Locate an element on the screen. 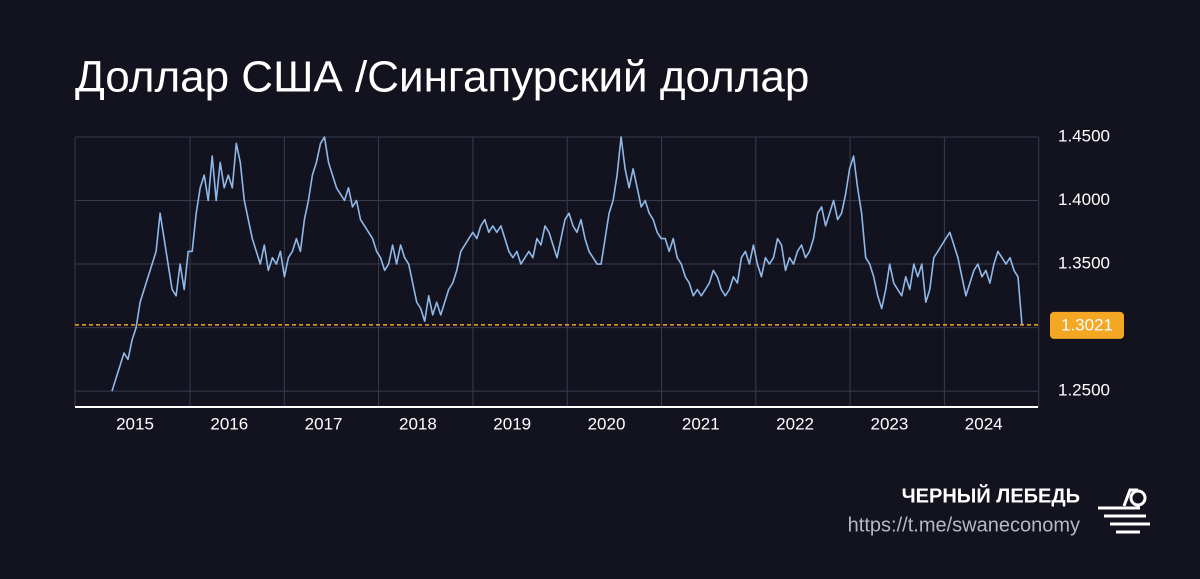 Image resolution: width=1200 pixels, height=579 pixels. x-tick-label: 2018 is located at coordinates (418, 423).